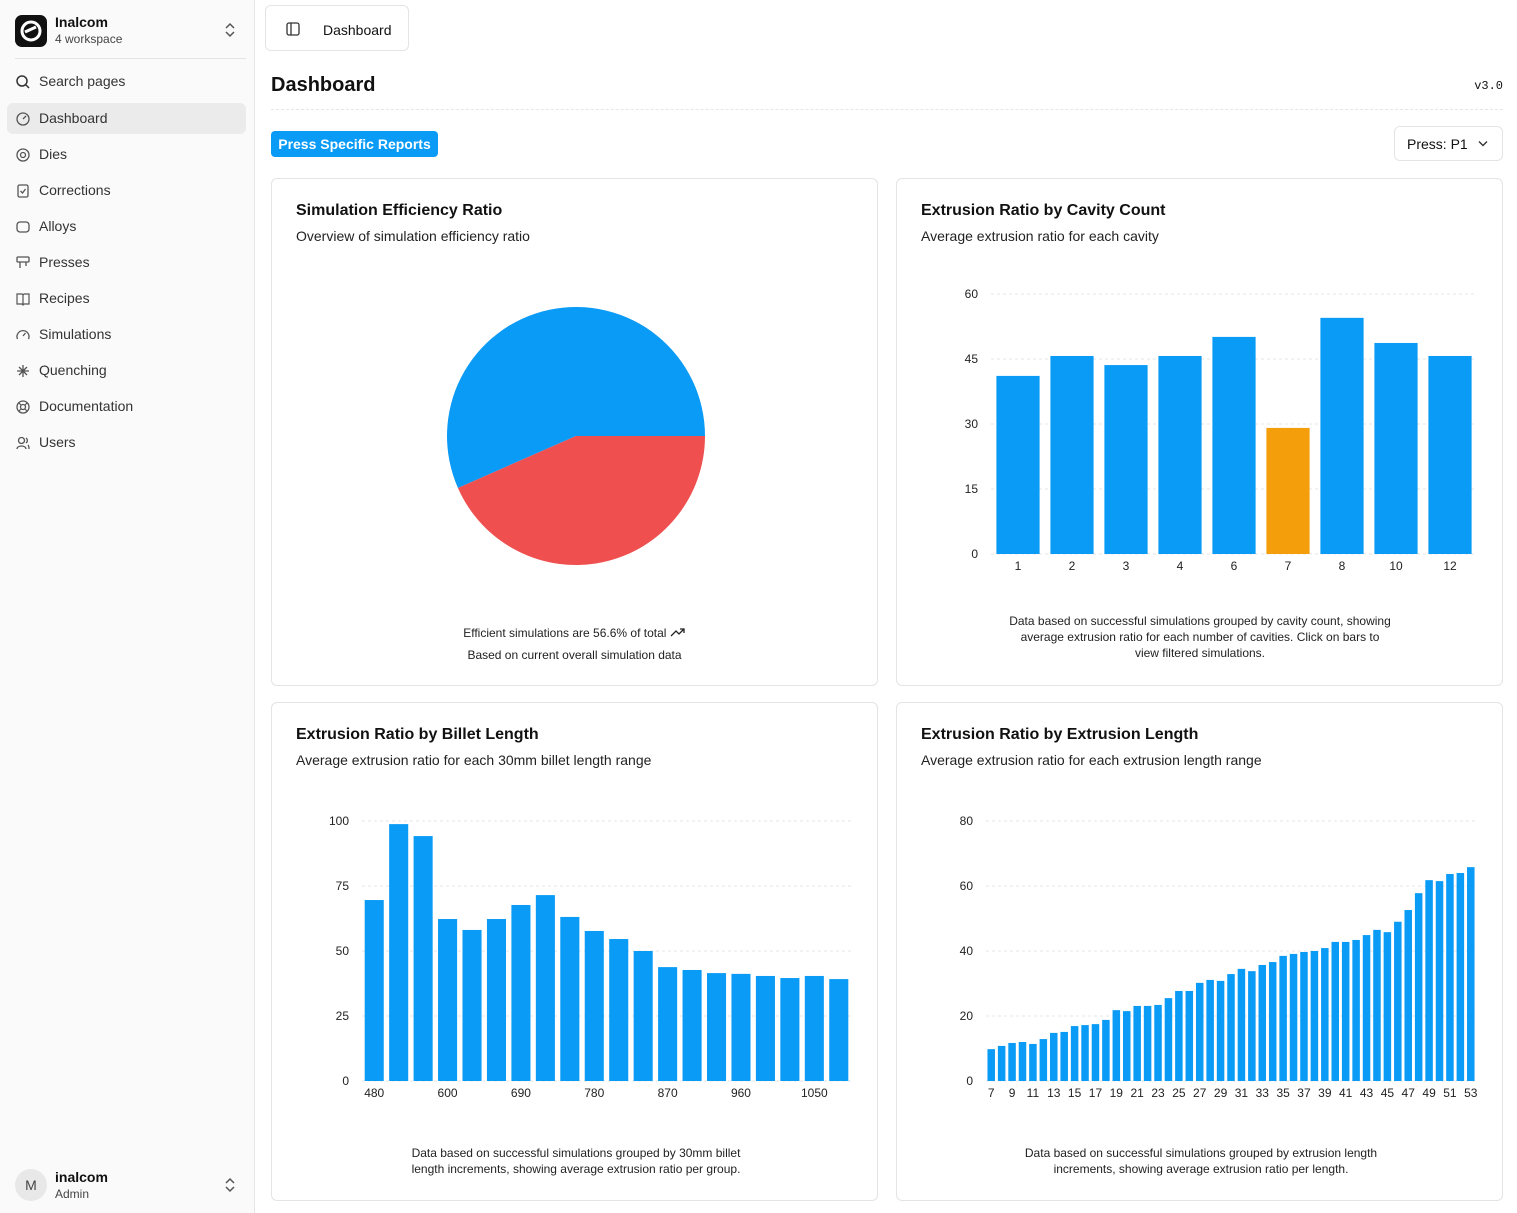 The image size is (1517, 1213). I want to click on x-tick-label: 11, so click(1033, 1093).